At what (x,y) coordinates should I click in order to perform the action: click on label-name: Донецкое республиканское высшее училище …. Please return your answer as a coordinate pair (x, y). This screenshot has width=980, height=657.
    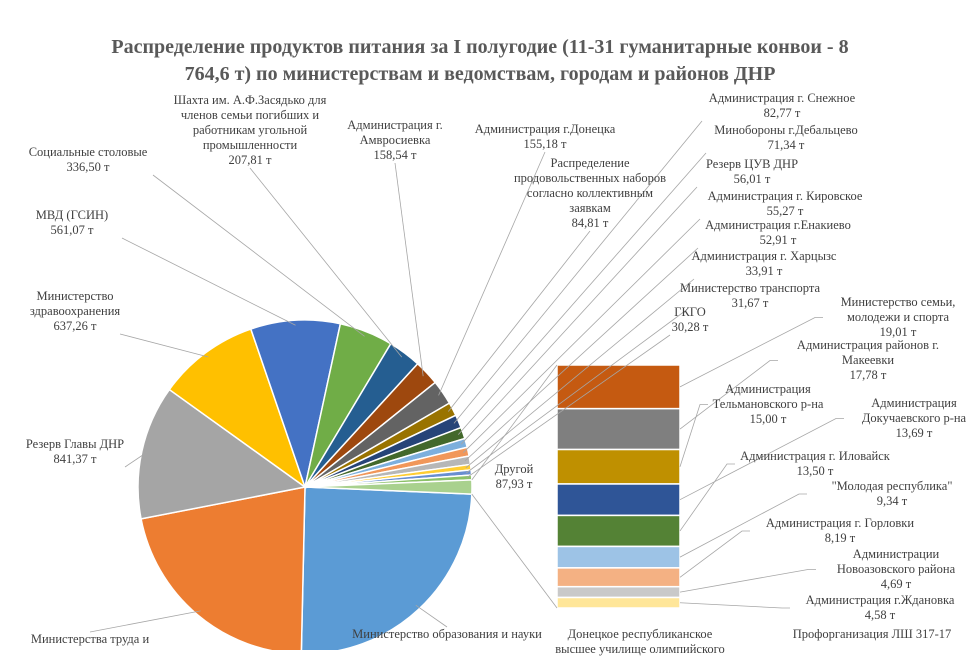
    Looking at the image, I should click on (640, 641).